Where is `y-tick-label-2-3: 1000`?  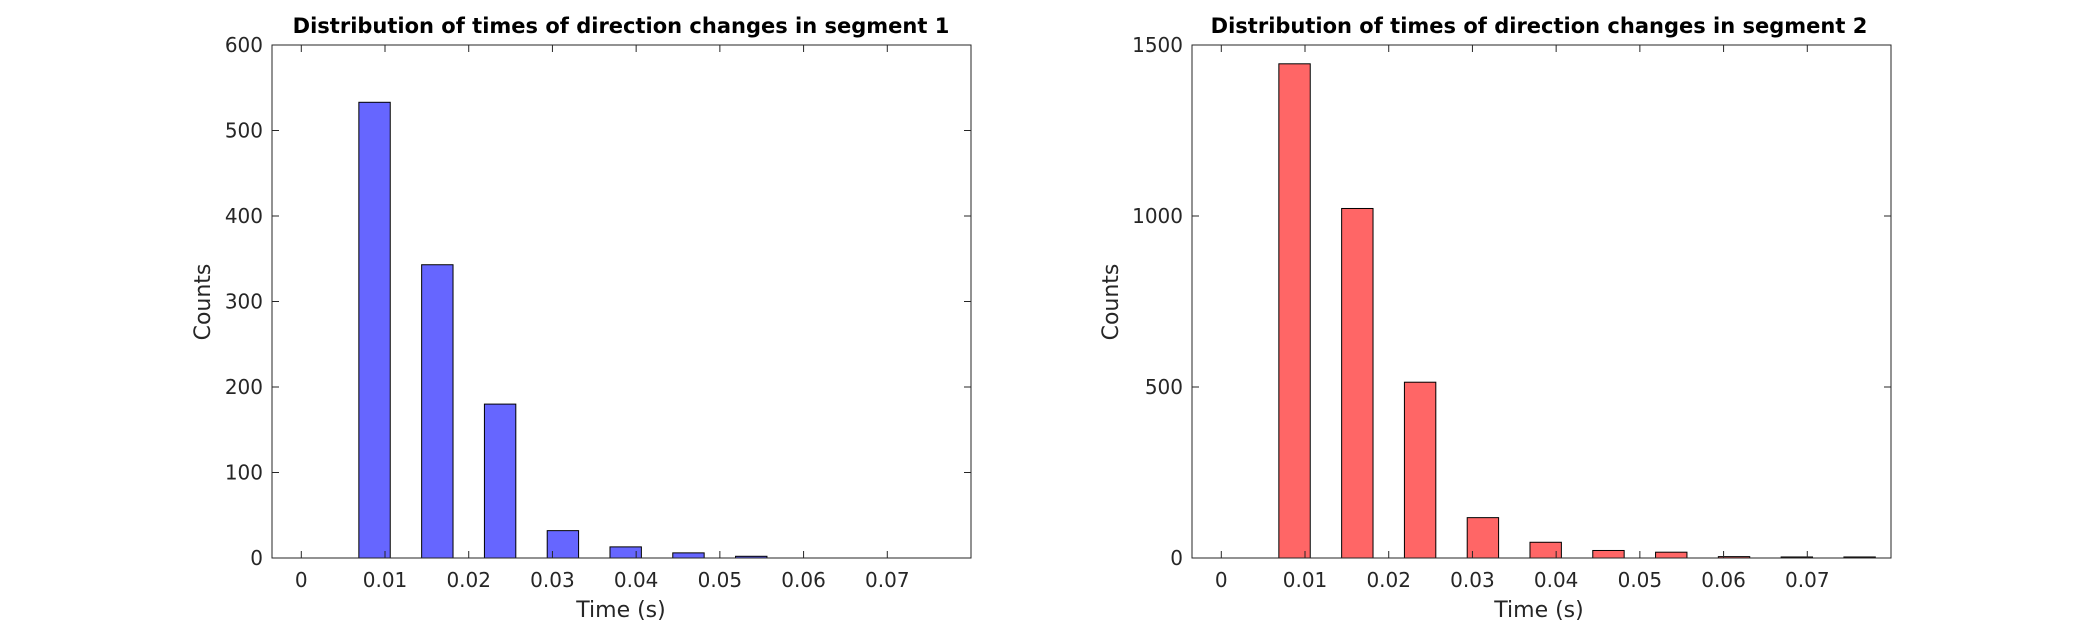 y-tick-label-2-3: 1000 is located at coordinates (1157, 216).